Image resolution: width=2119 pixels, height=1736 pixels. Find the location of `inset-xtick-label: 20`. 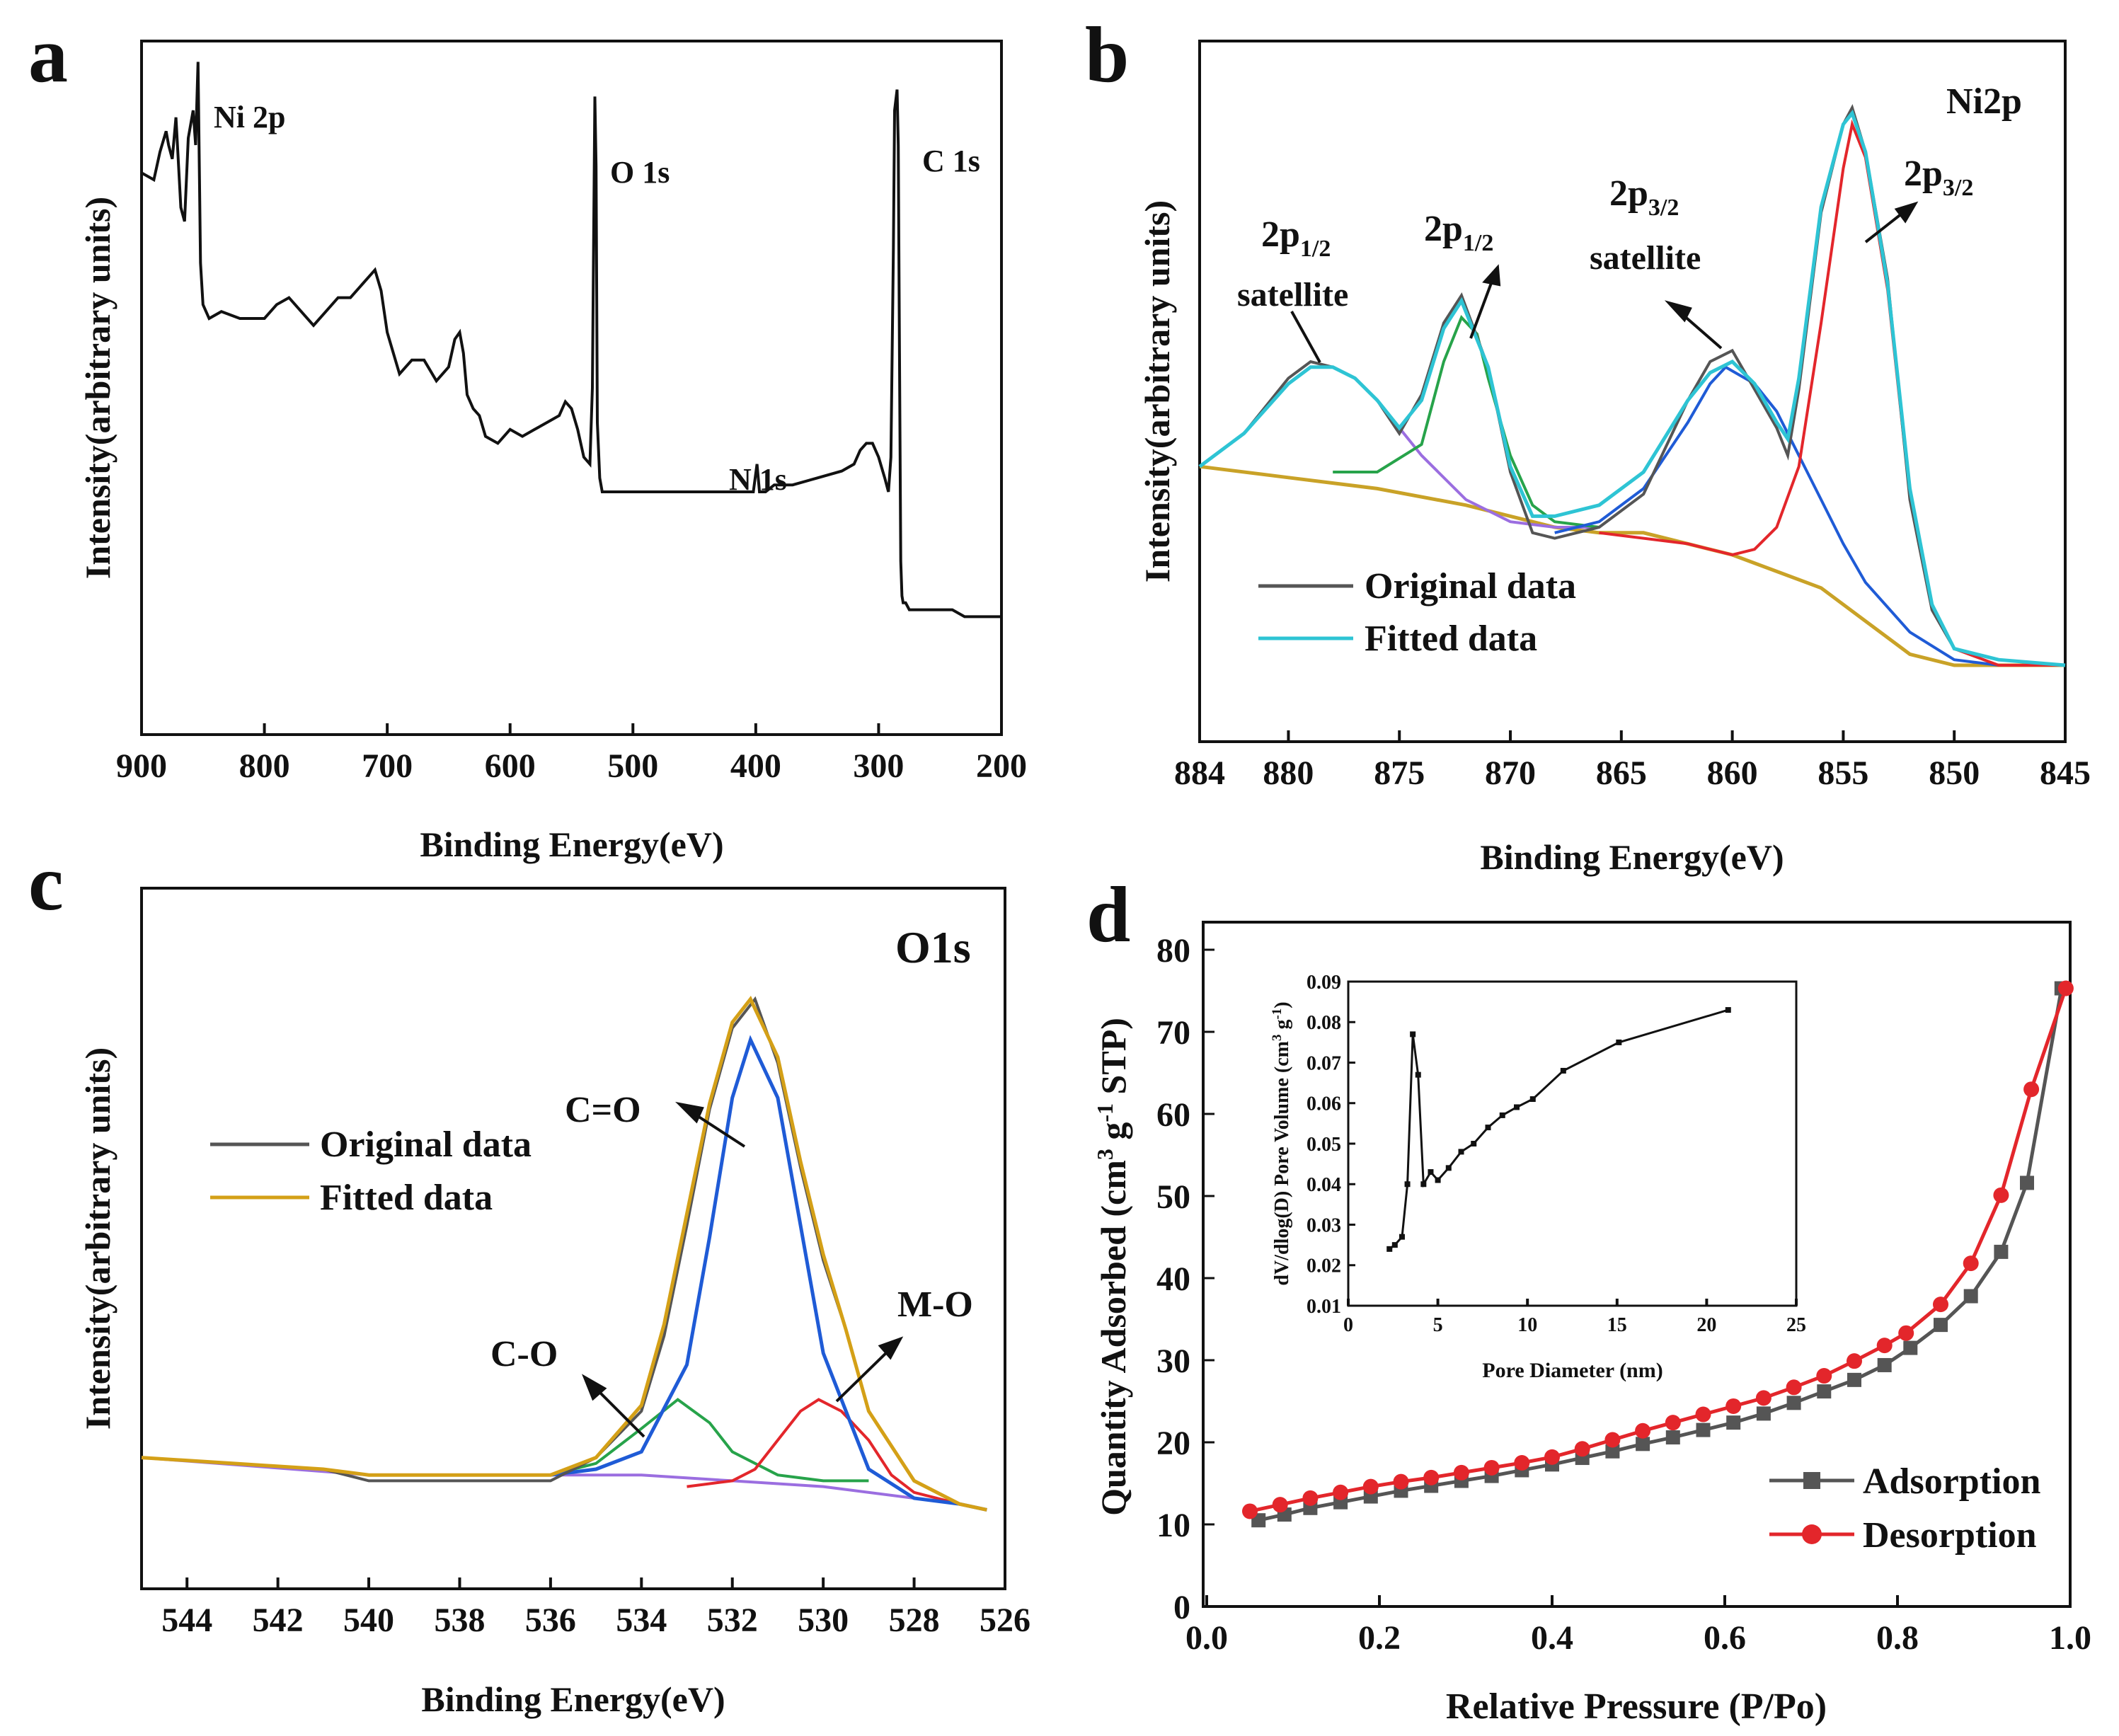

inset-xtick-label: 20 is located at coordinates (1706, 1325).